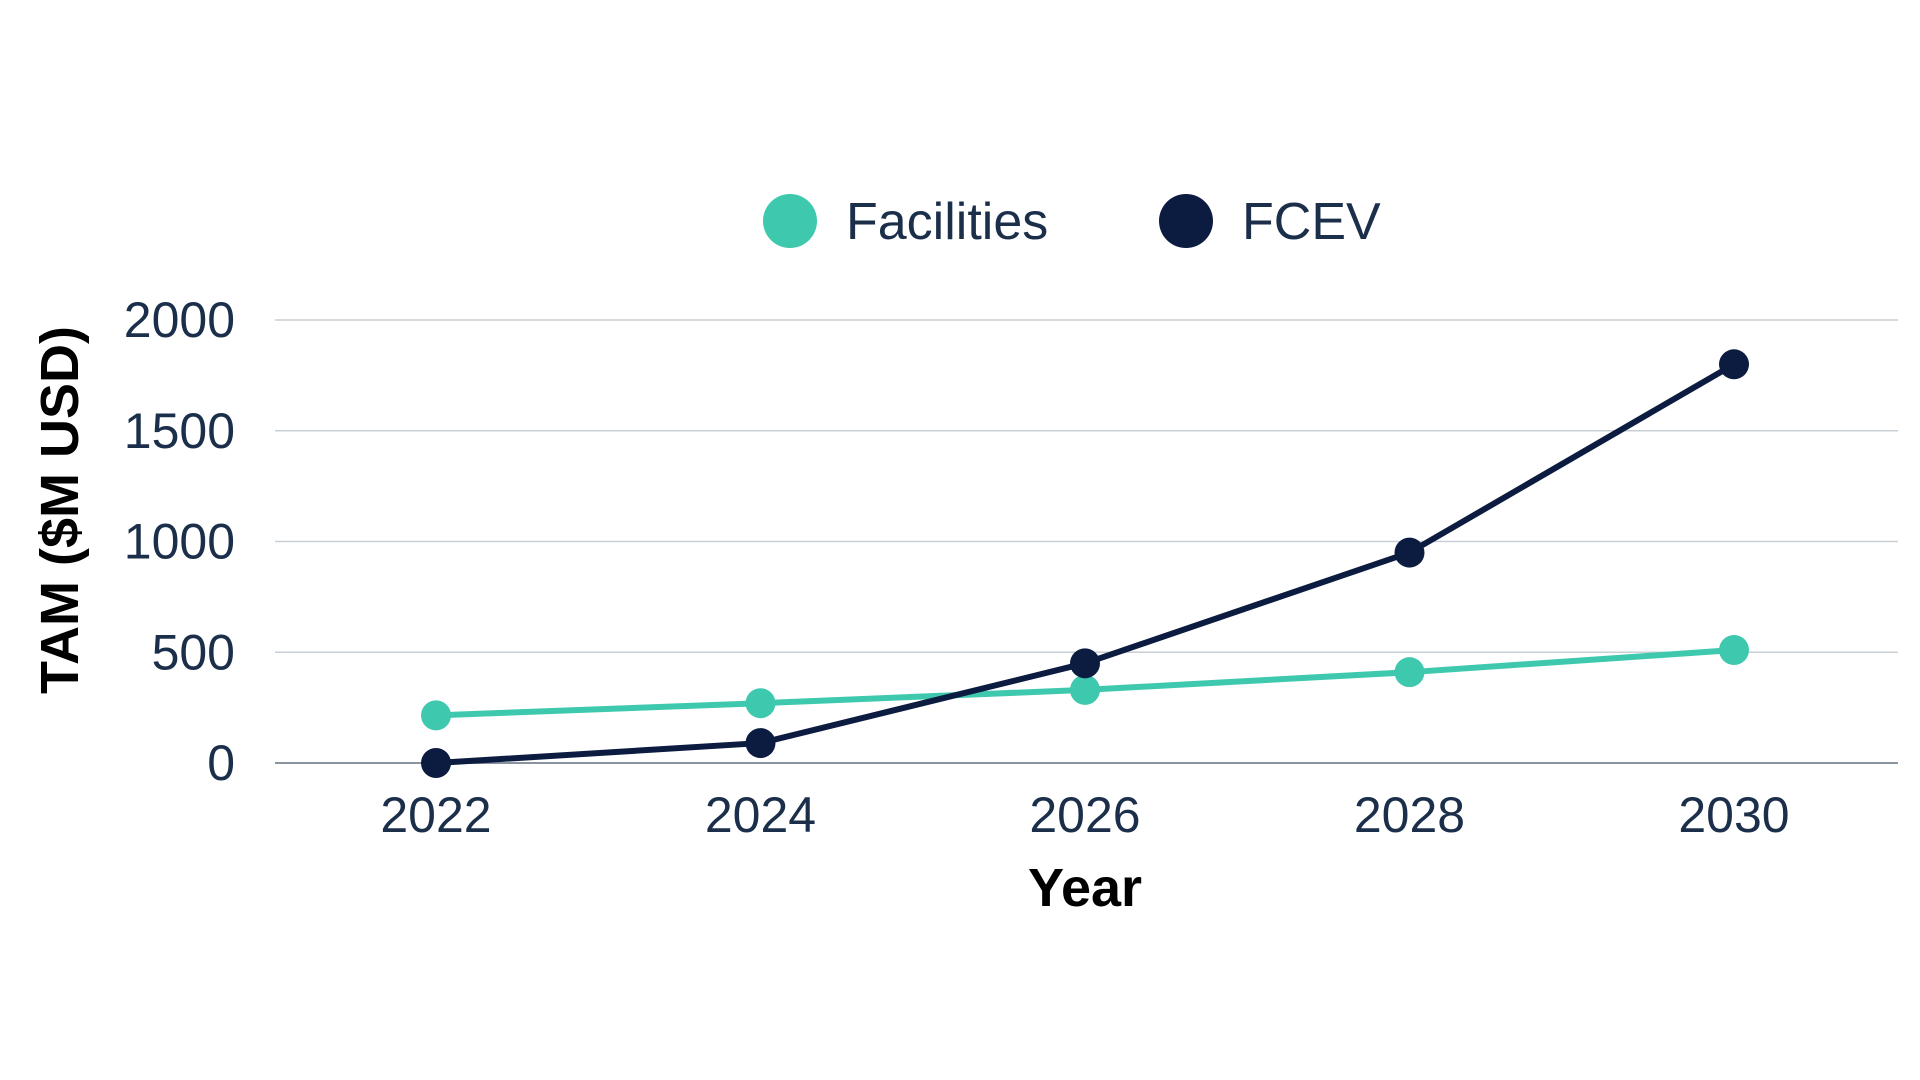 The width and height of the screenshot is (1920, 1080). Describe the element at coordinates (760, 815) in the screenshot. I see `x-tick-label: 2024` at that location.